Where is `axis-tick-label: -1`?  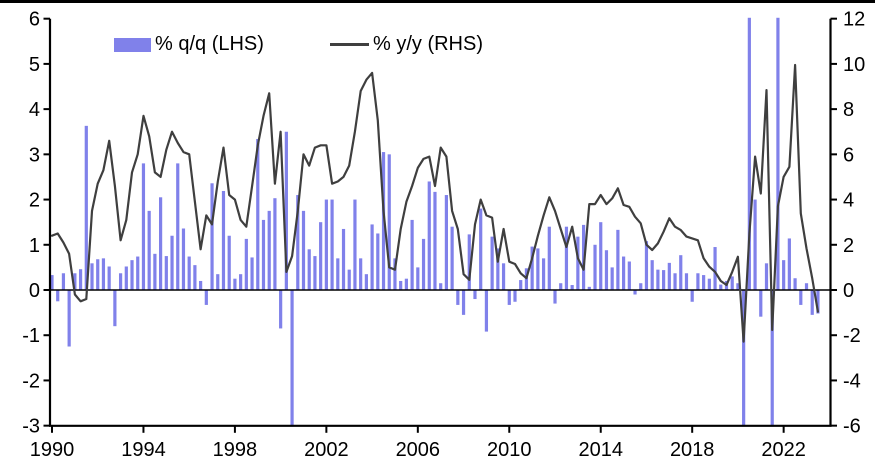
axis-tick-label: -1 is located at coordinates (31, 336).